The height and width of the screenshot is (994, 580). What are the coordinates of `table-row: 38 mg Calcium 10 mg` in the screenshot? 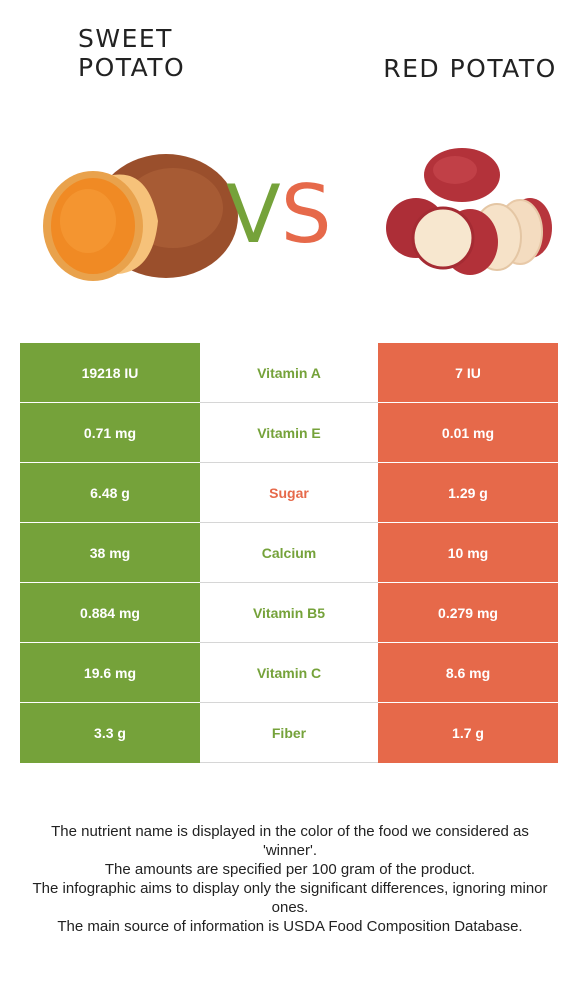 It's located at (289, 553).